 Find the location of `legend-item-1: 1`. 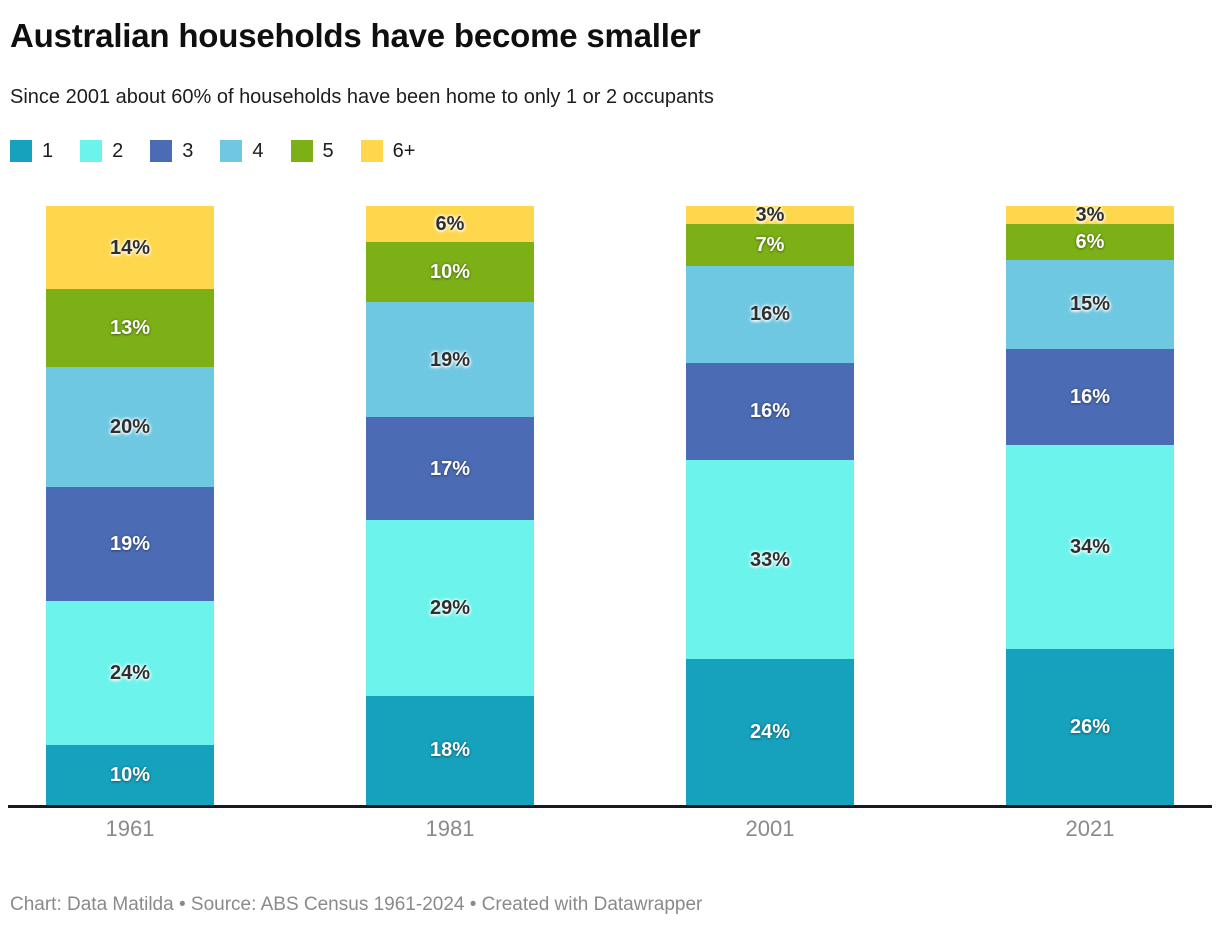

legend-item-1: 1 is located at coordinates (32, 151).